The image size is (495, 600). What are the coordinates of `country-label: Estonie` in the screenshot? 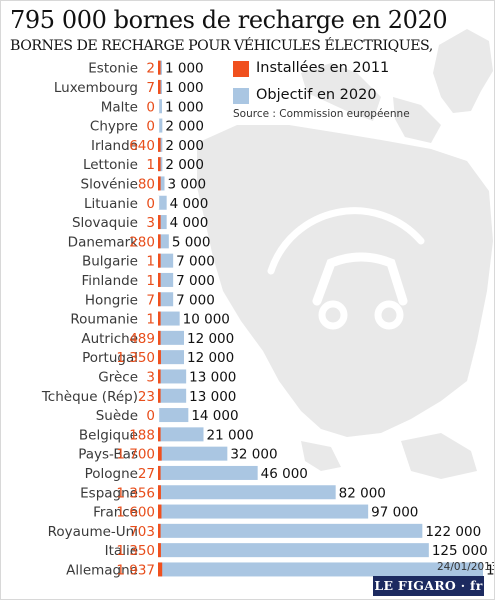 It's located at (113, 69).